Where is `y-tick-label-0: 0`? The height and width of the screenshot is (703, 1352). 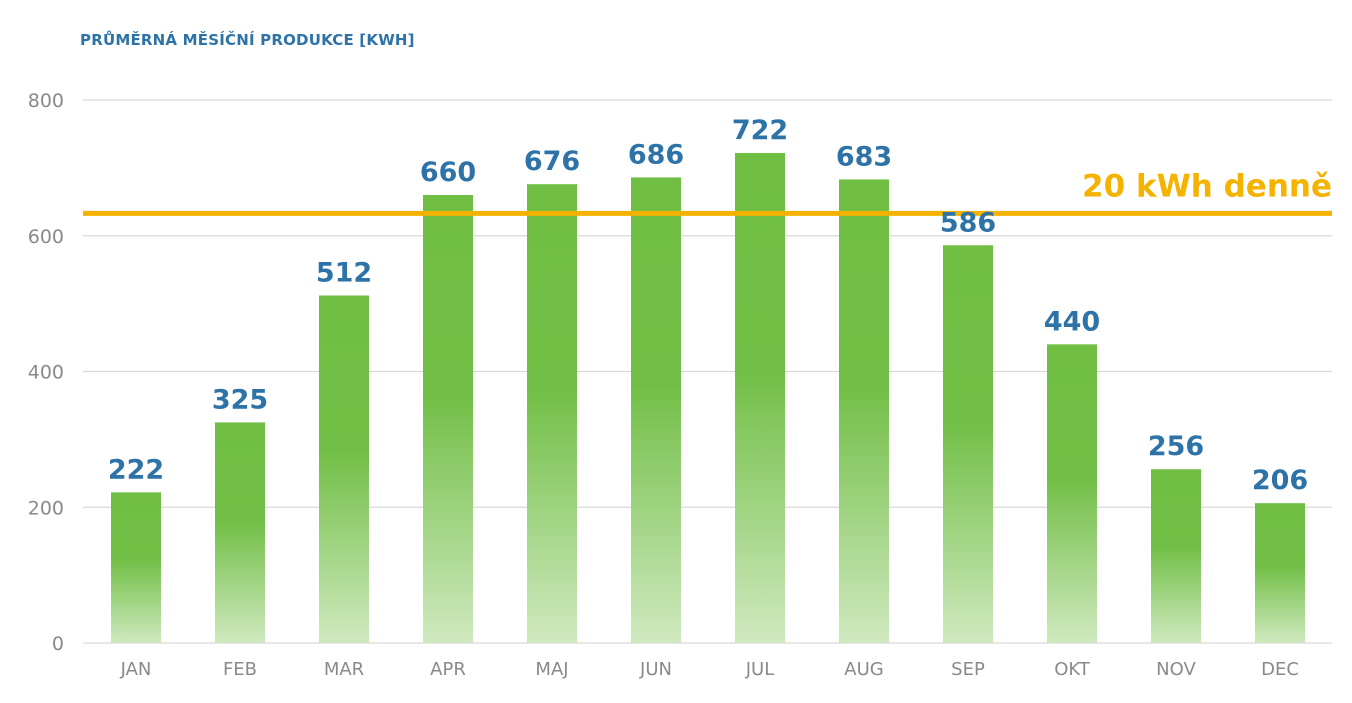
y-tick-label-0: 0 is located at coordinates (58, 644).